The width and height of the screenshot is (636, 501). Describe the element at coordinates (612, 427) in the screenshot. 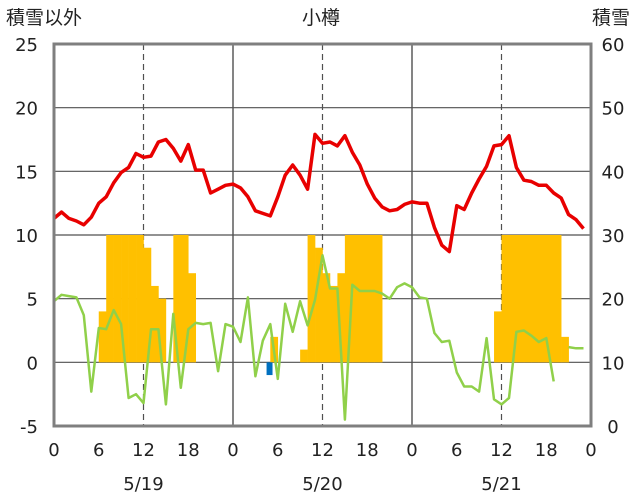

I see `y-right-tick-label: 0` at that location.